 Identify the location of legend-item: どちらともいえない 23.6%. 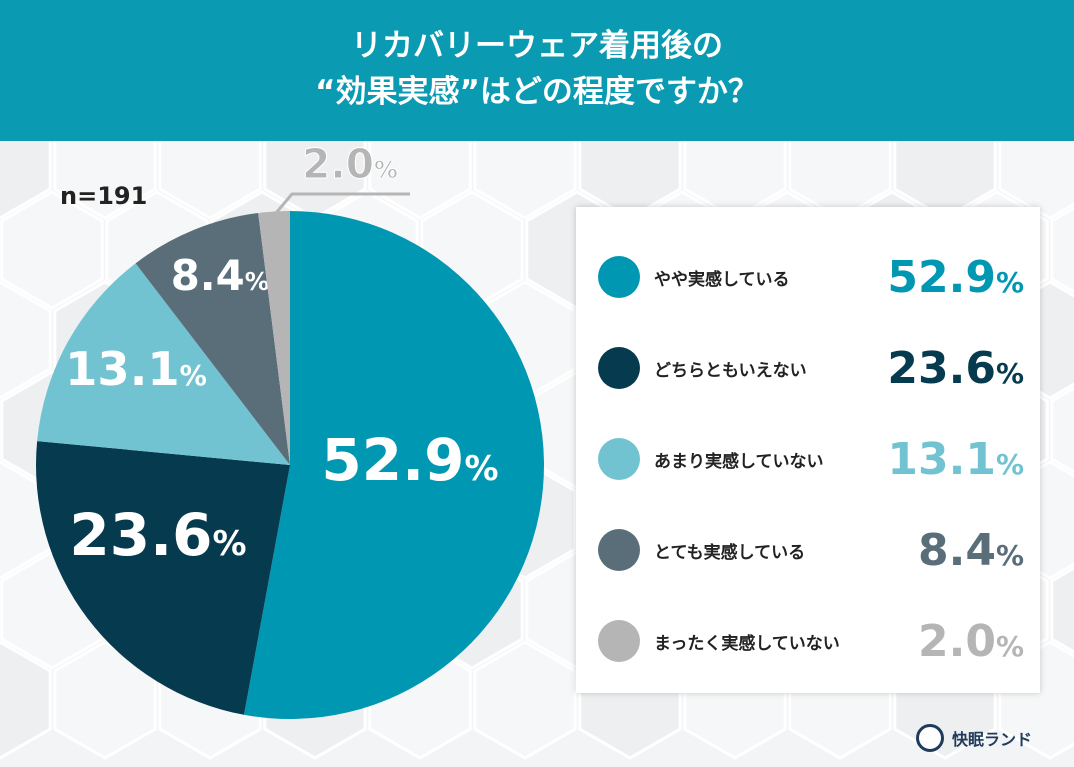
(818, 368).